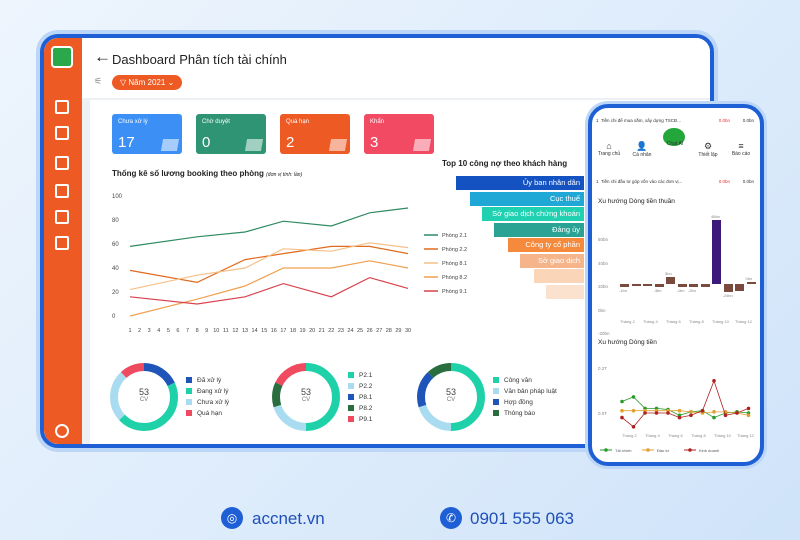 Image resolution: width=800 pixels, height=540 pixels. Describe the element at coordinates (603, 286) in the screenshot. I see `y-tick-label: 20bn` at that location.